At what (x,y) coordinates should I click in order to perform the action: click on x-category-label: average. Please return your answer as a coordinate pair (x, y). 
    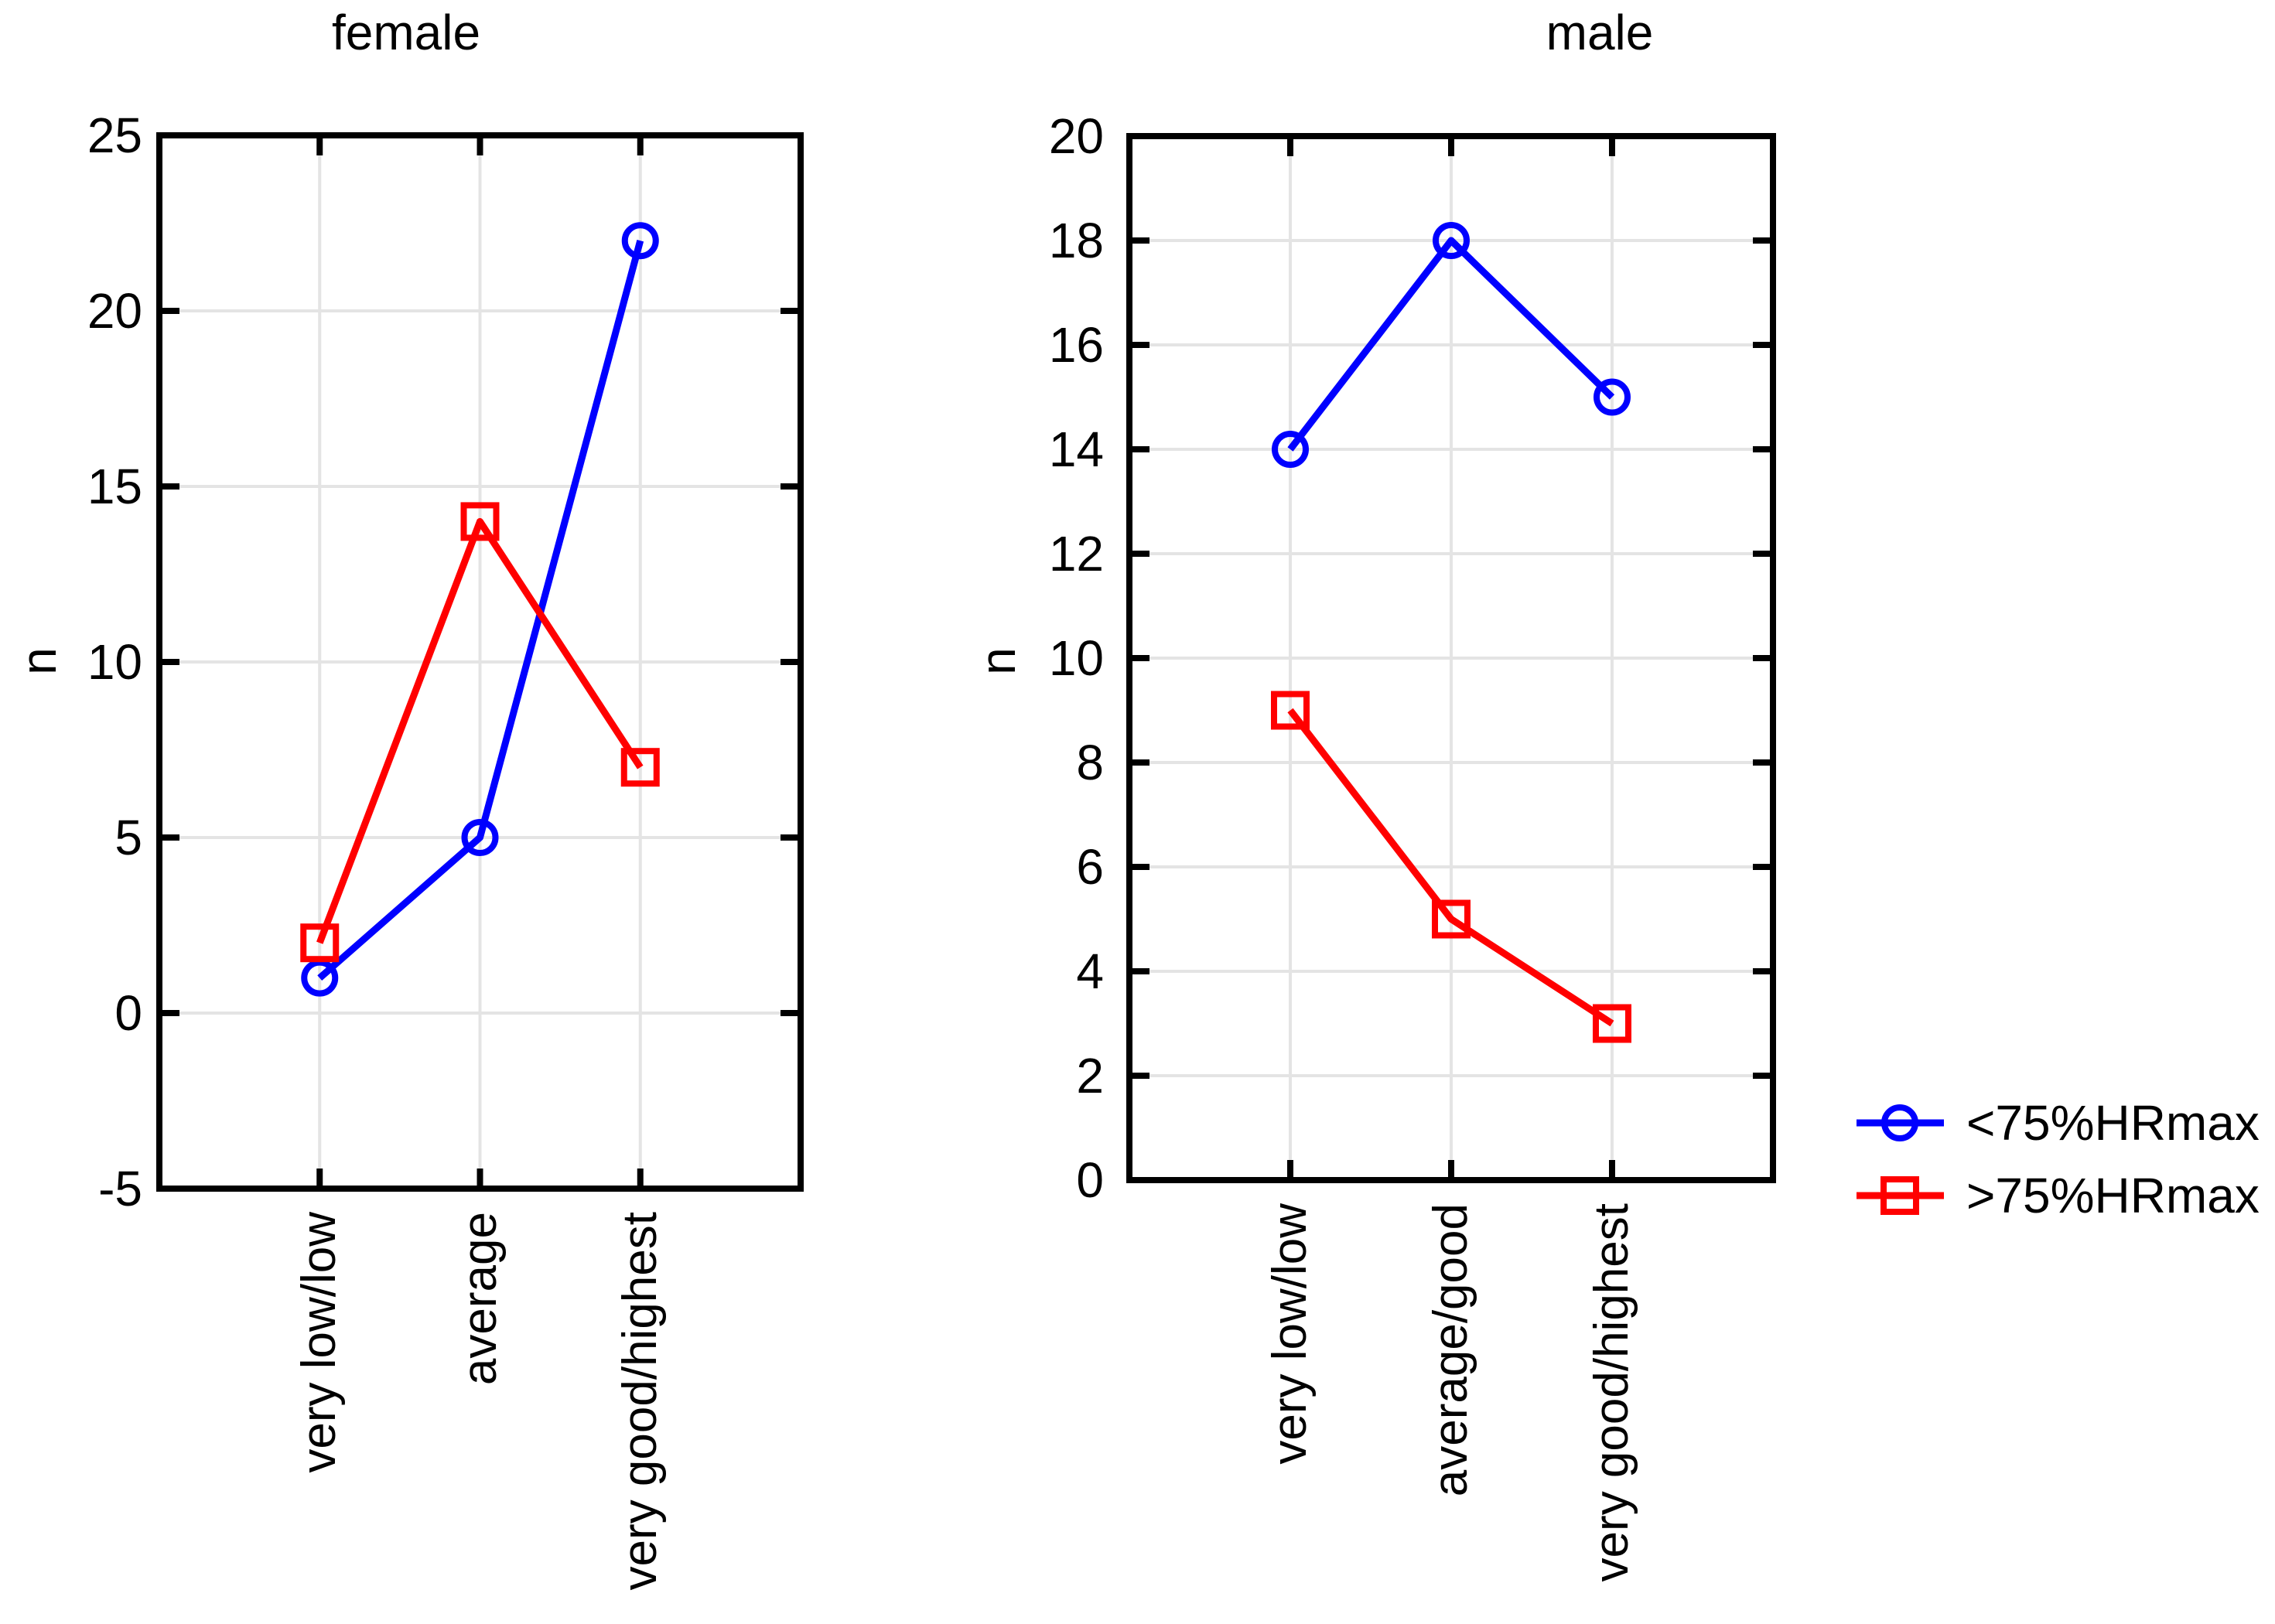
    Looking at the image, I should click on (480, 1299).